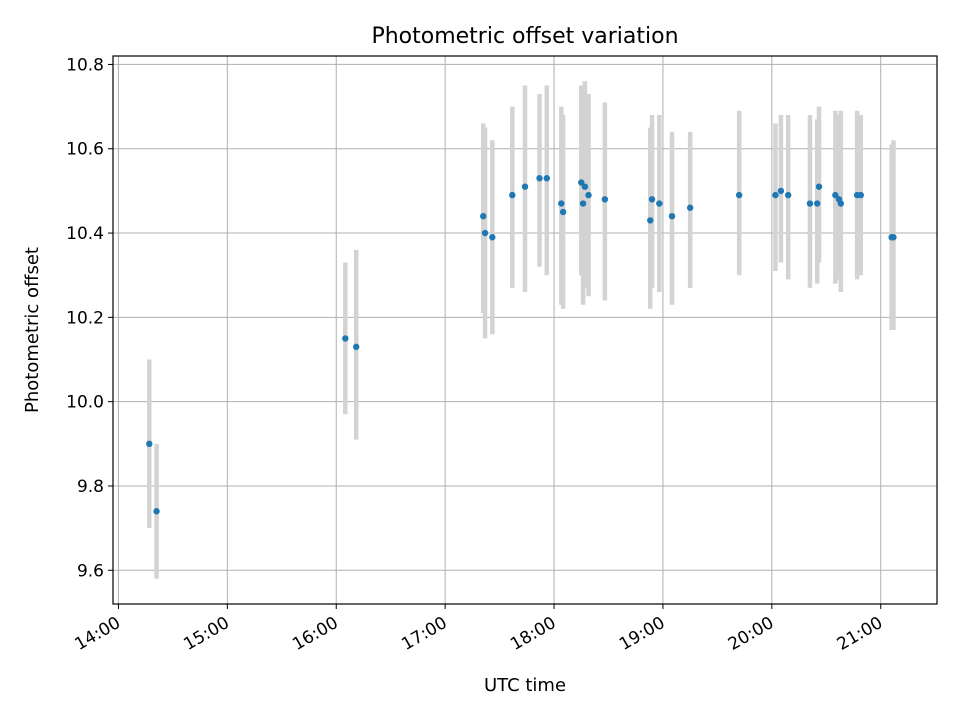  I want to click on y-tick-label: 10.2, so click(85, 318).